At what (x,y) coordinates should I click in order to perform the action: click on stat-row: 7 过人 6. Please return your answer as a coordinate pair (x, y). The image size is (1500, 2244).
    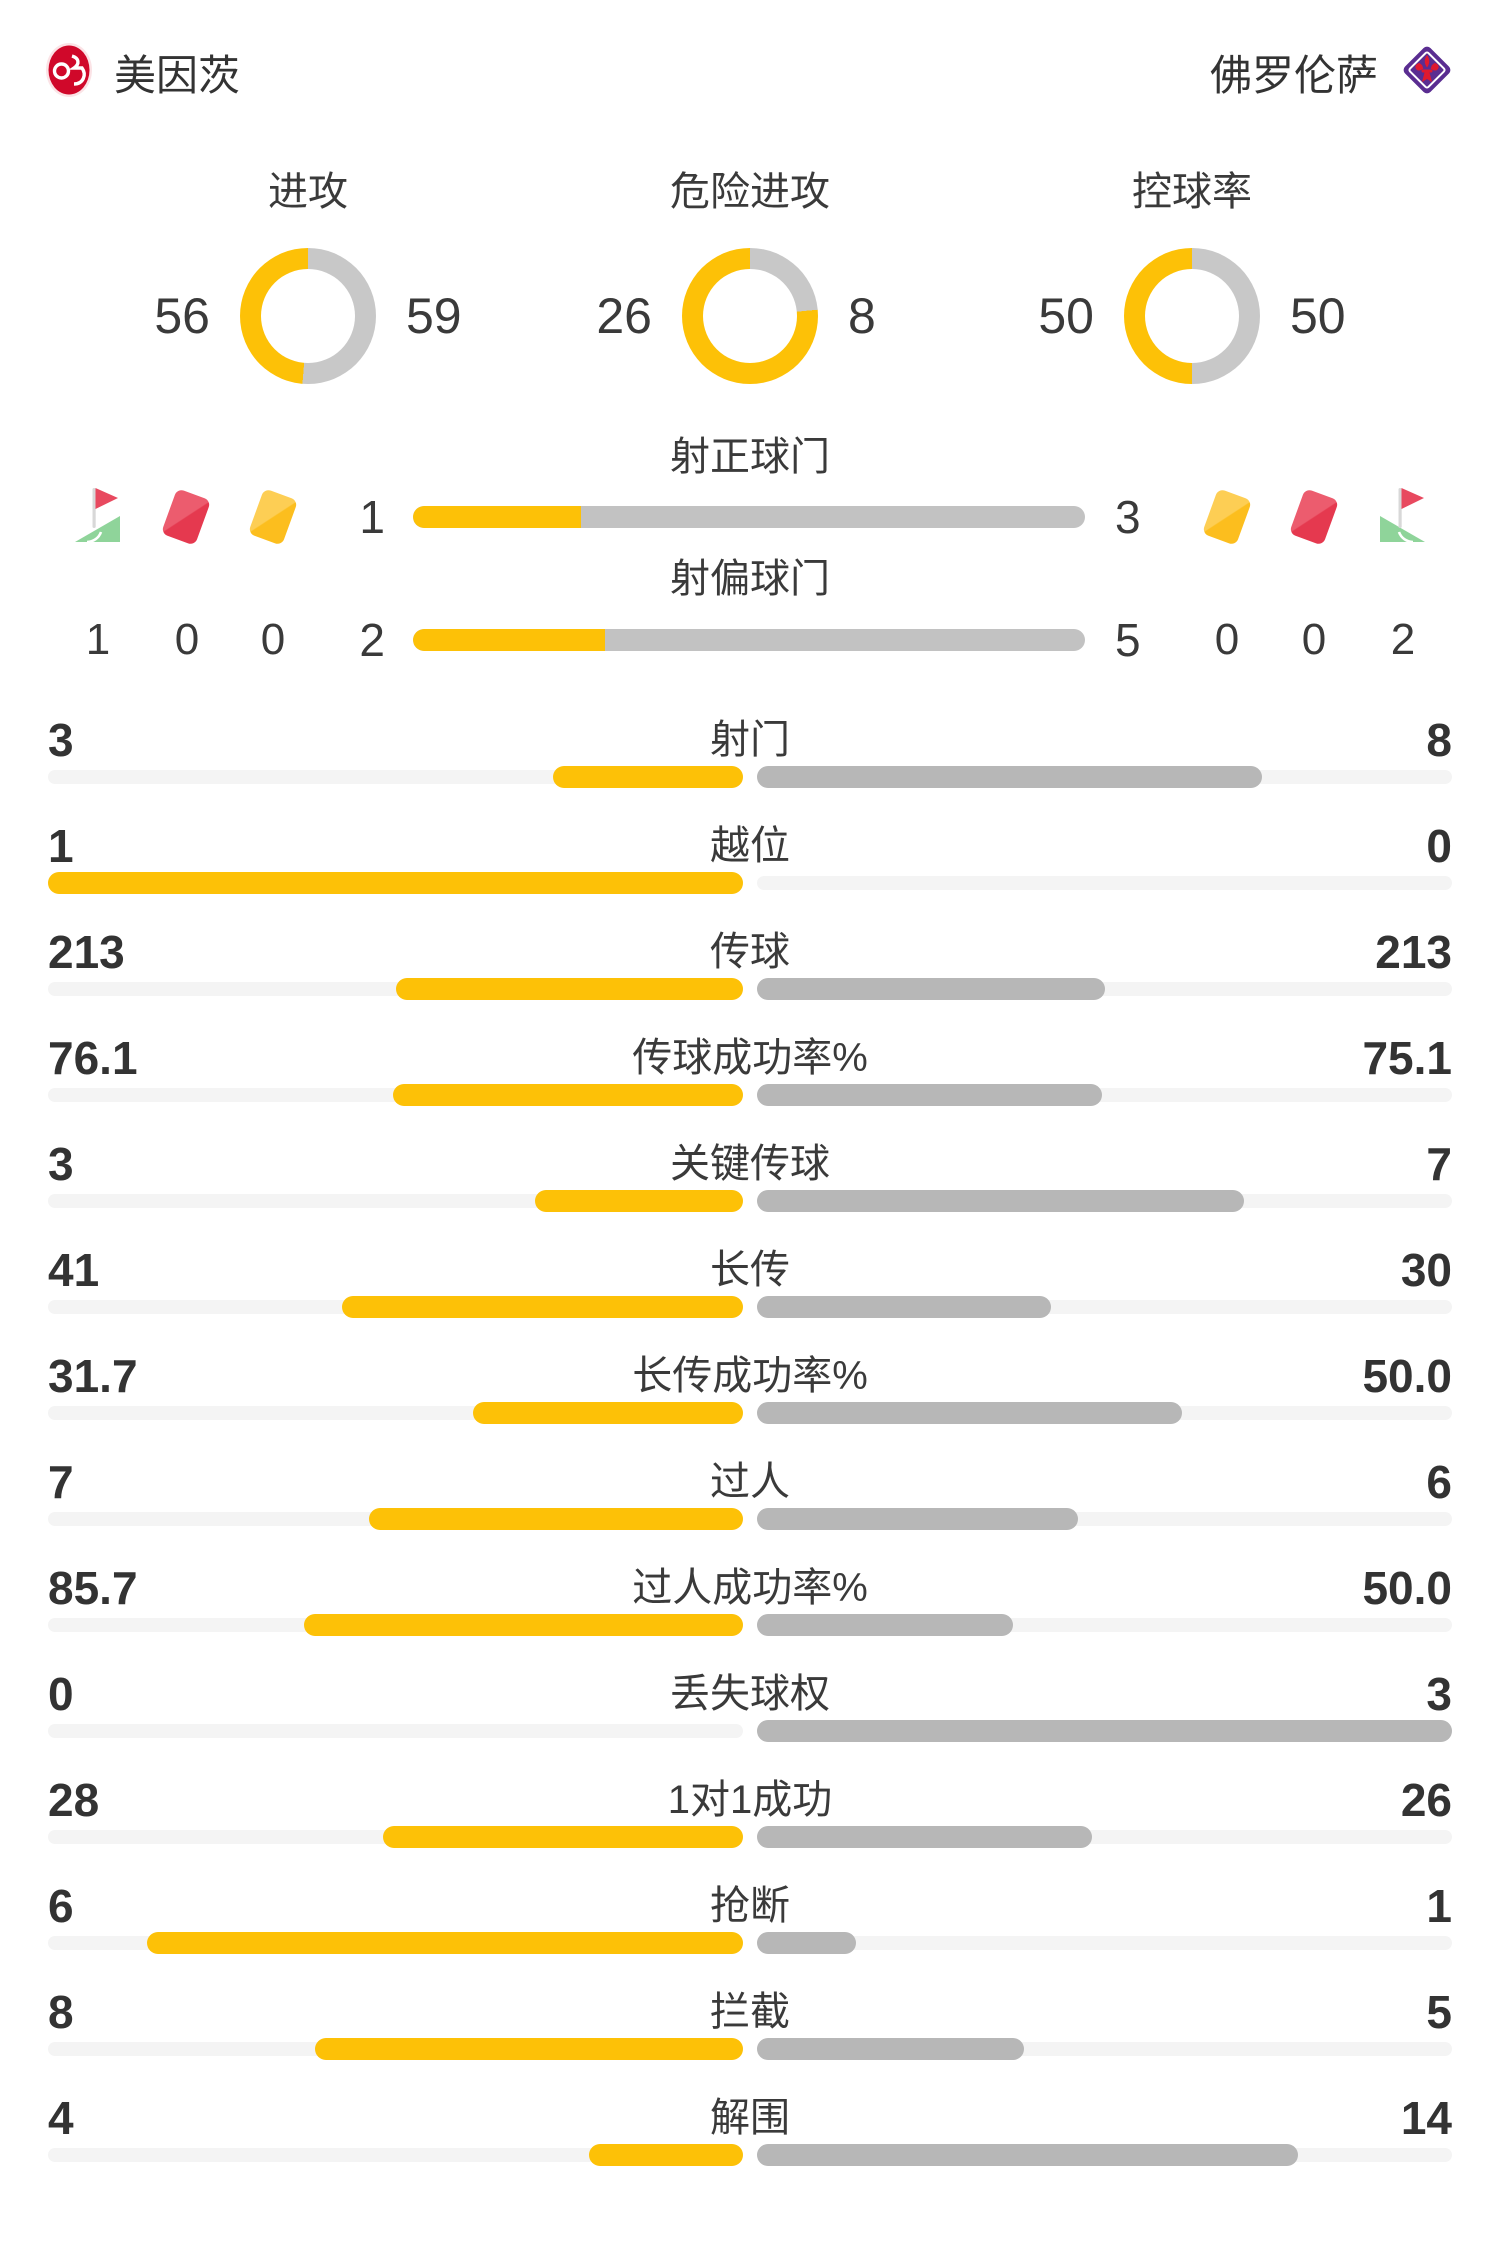
    Looking at the image, I should click on (750, 1495).